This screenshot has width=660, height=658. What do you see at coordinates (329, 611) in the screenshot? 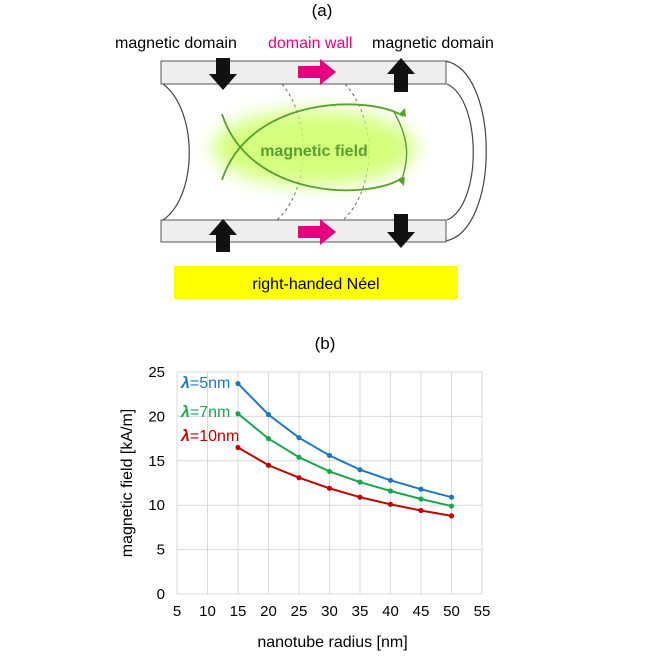
I see `x-tick-label: 30` at bounding box center [329, 611].